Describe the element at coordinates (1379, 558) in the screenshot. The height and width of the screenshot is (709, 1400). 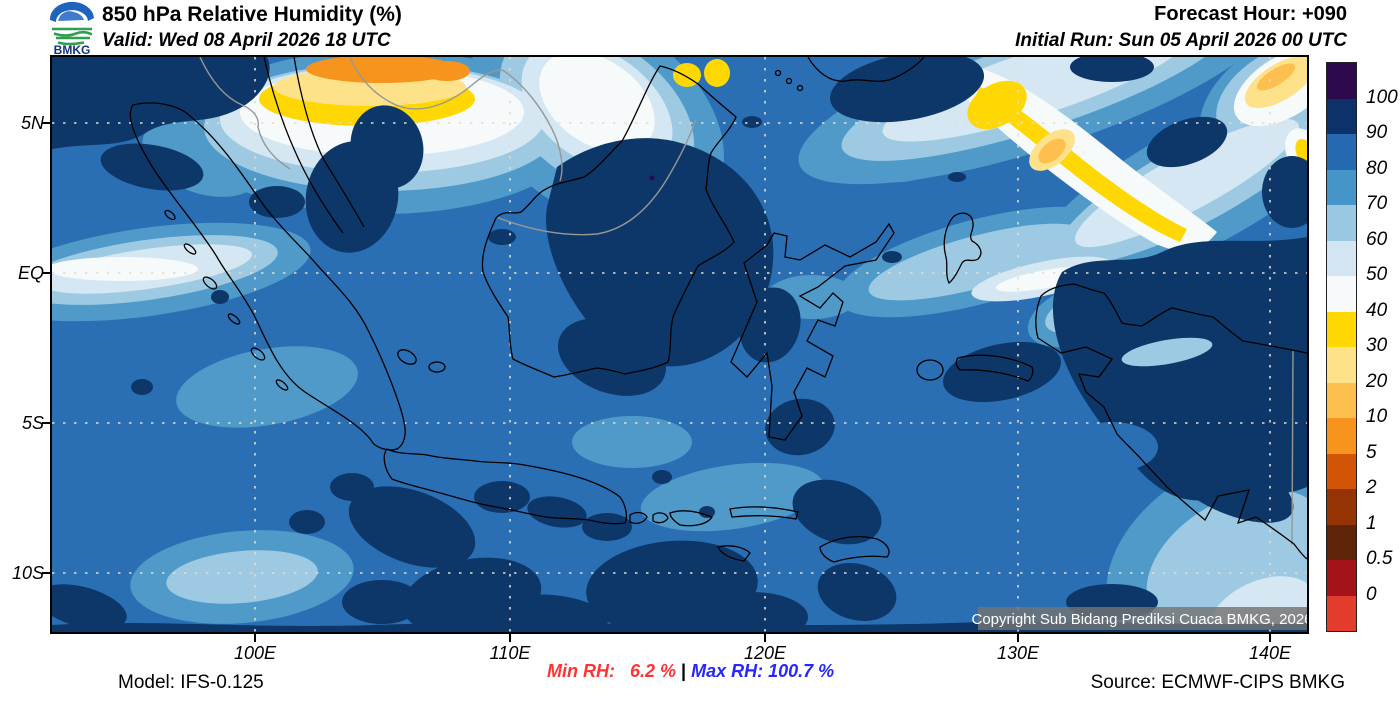
I see `colorbar-tick-label: 0.5` at that location.